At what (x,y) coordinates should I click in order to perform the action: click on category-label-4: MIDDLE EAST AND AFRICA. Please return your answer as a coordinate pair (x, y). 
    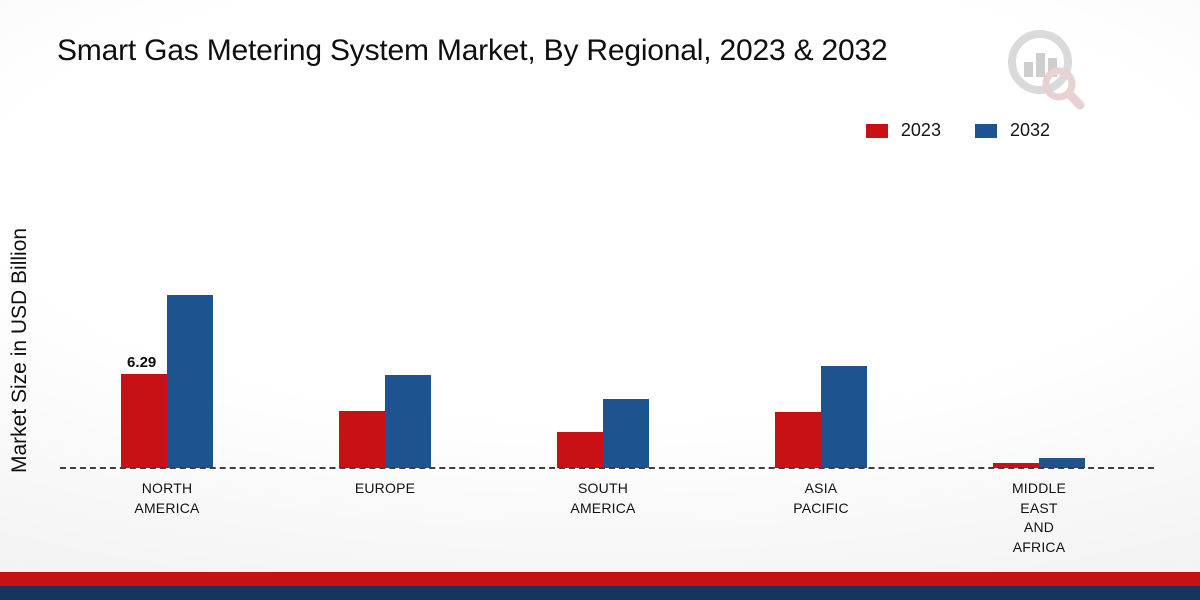
    Looking at the image, I should click on (1039, 517).